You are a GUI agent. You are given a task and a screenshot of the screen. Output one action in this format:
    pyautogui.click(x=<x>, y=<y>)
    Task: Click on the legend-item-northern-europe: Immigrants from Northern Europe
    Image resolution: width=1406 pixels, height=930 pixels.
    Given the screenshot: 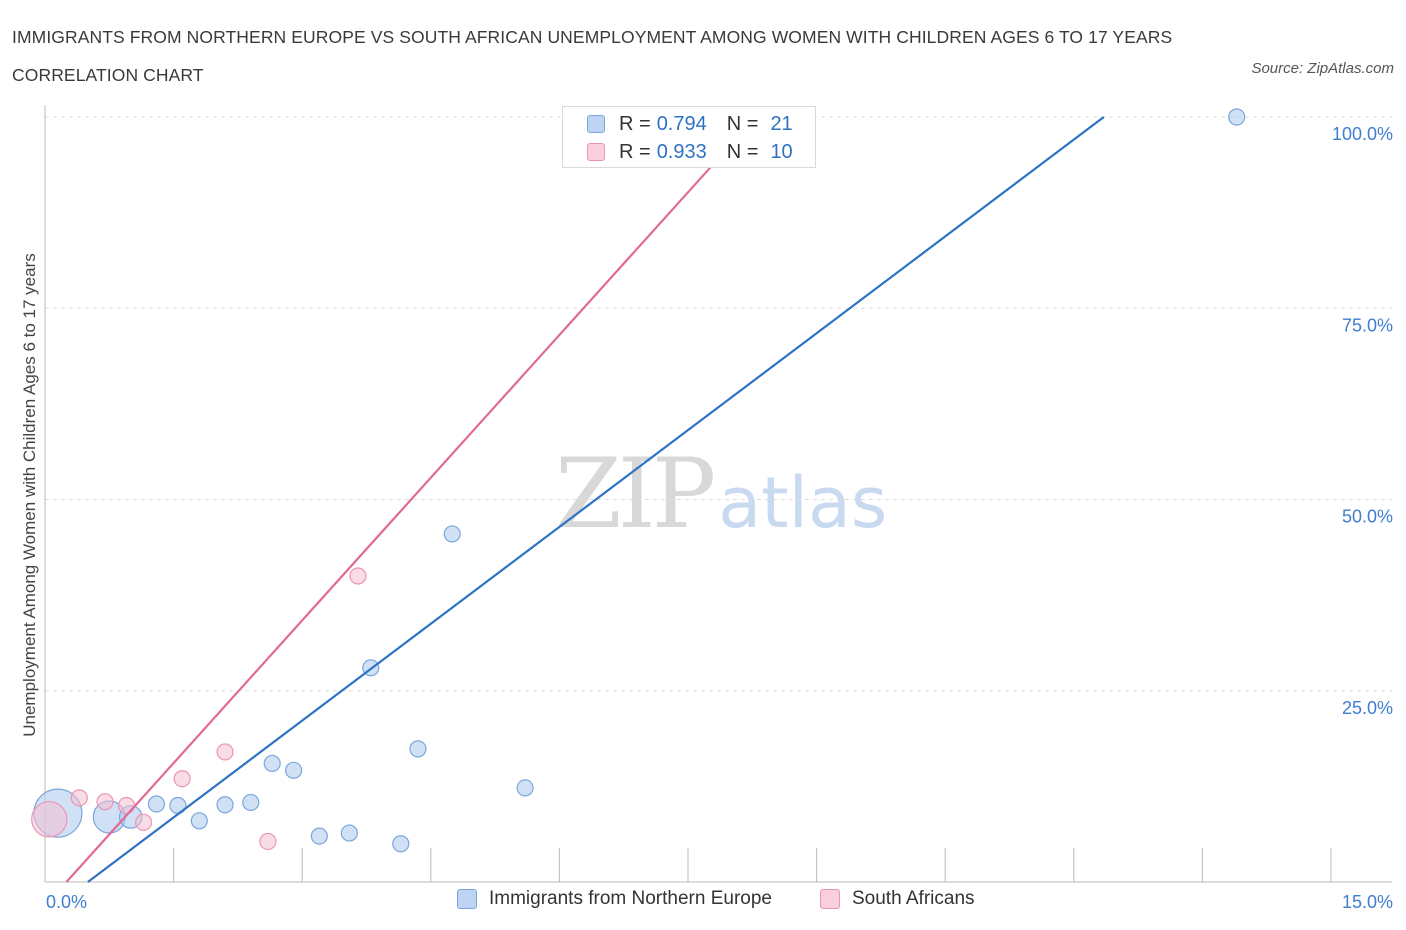 What is the action you would take?
    pyautogui.click(x=614, y=899)
    